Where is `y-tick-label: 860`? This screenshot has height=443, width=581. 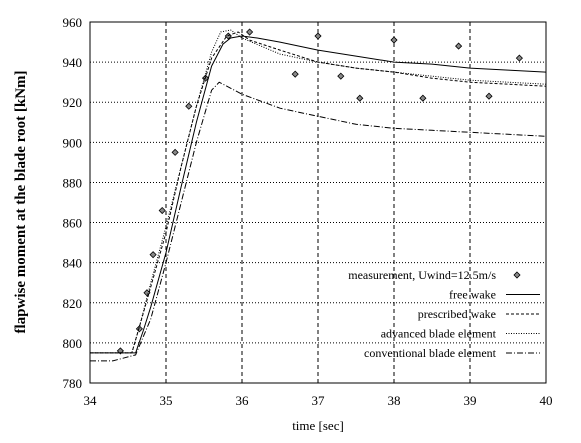 y-tick-label: 860 is located at coordinates (73, 223).